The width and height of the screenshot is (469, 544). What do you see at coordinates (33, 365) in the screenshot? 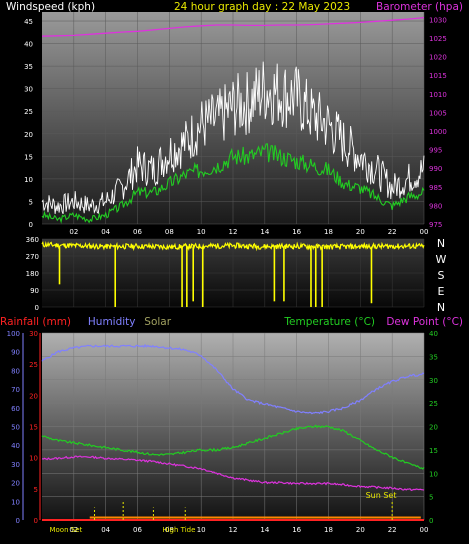
I see `rainfall-tick-label: 25` at bounding box center [33, 365].